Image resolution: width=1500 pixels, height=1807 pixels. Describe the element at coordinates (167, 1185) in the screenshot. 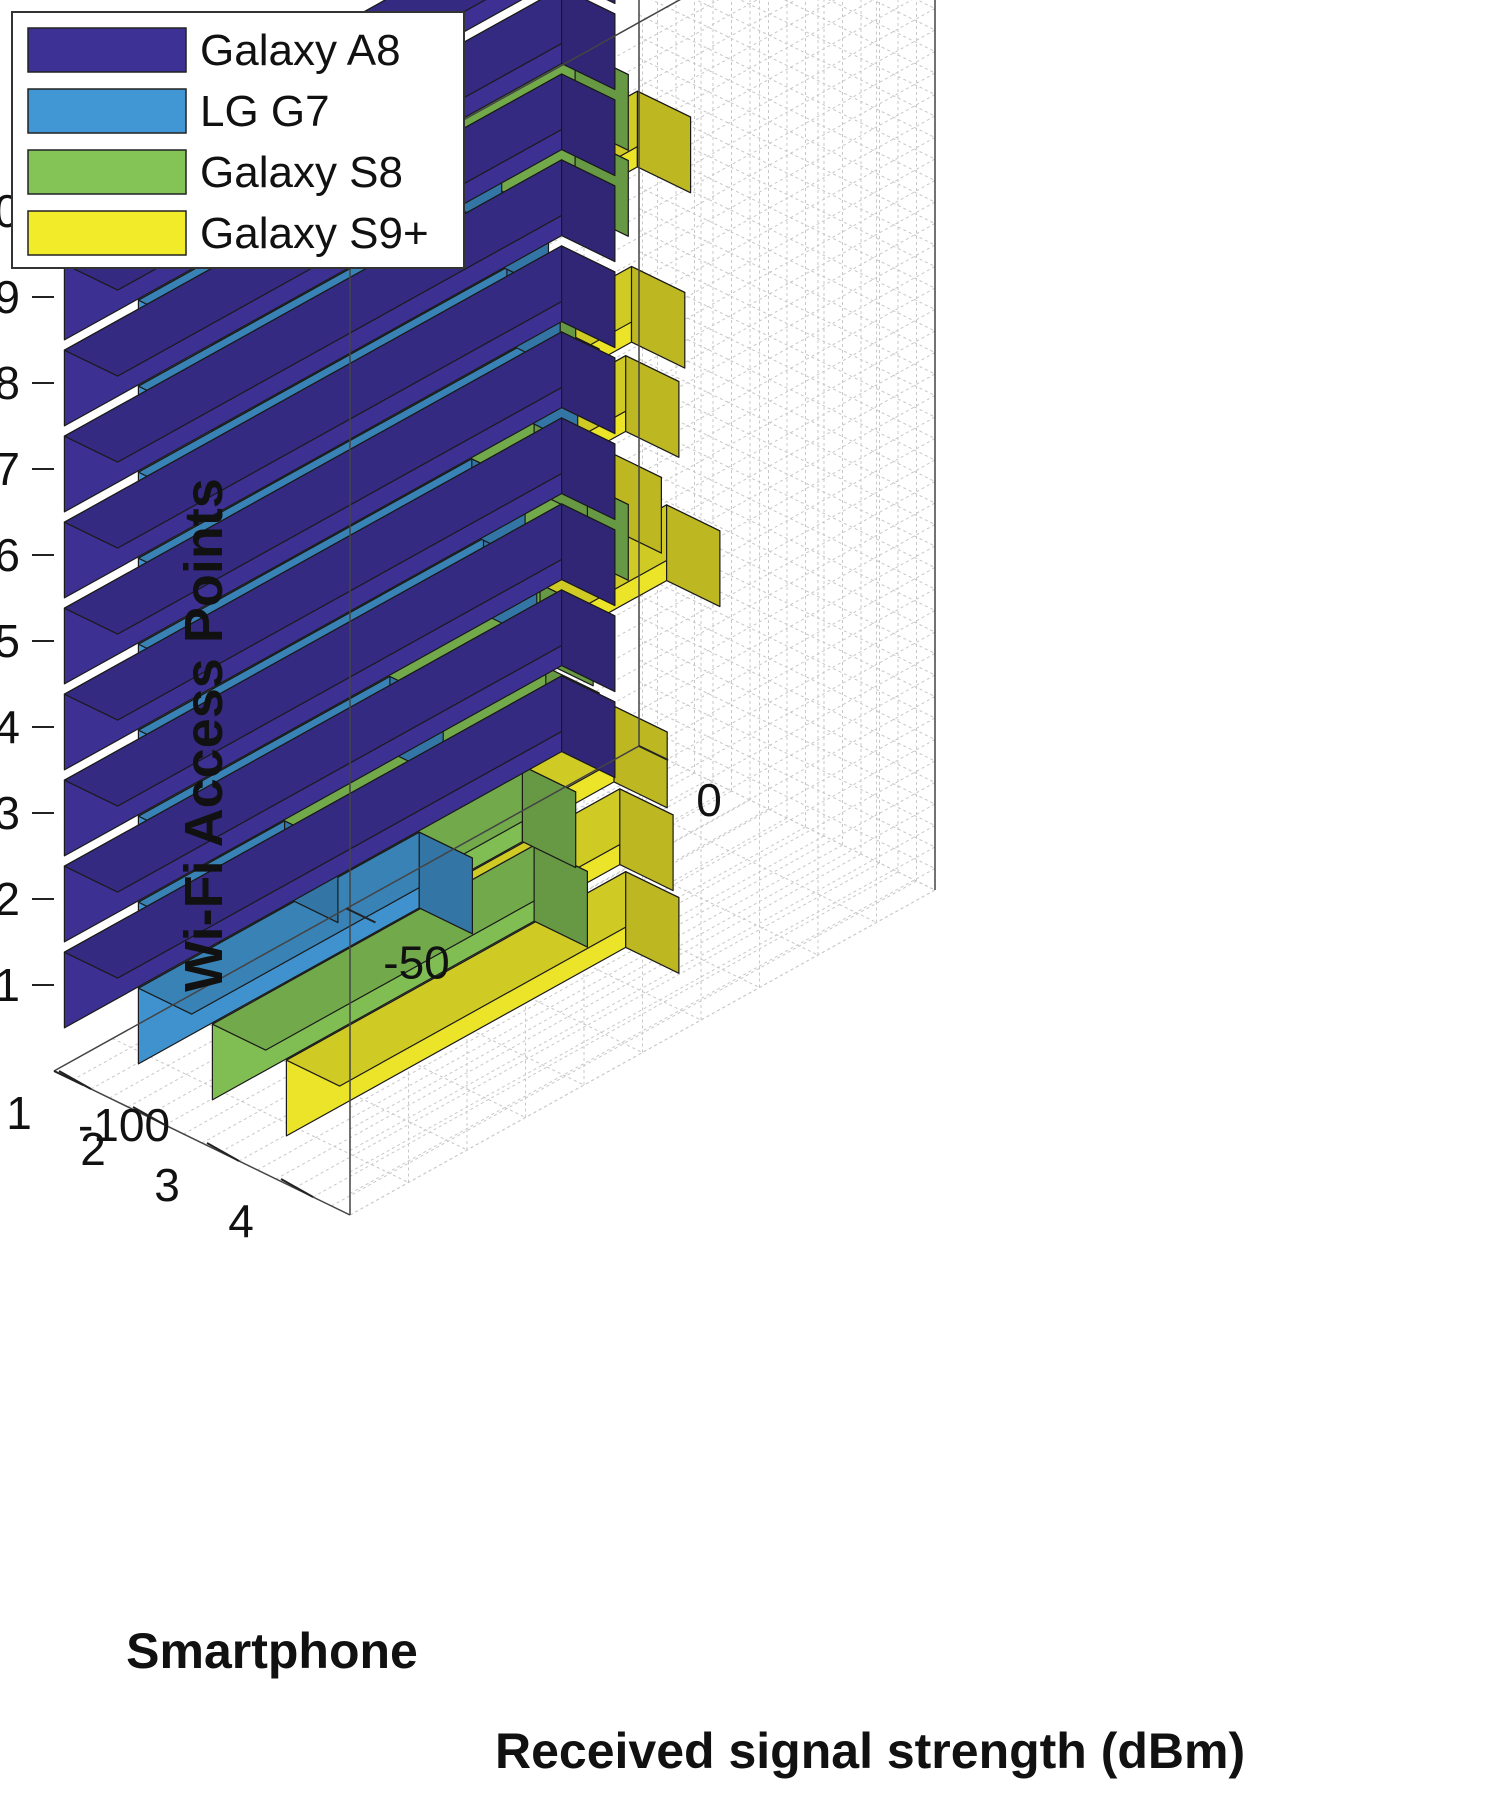

I see `x-tick-label: 3` at that location.